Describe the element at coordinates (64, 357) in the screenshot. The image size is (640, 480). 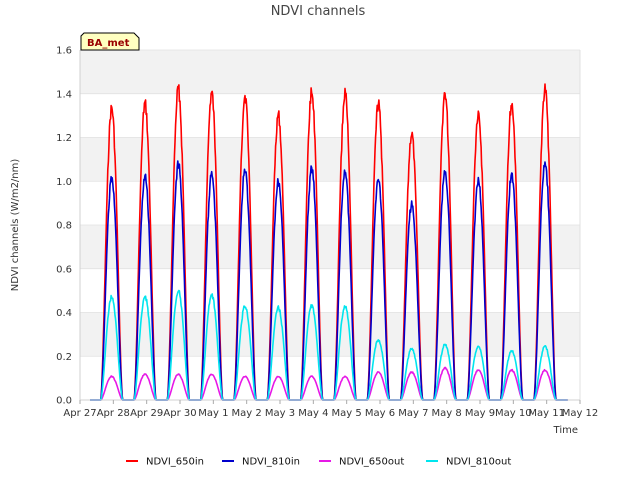
I see `y-tick-label: 0.2` at that location.